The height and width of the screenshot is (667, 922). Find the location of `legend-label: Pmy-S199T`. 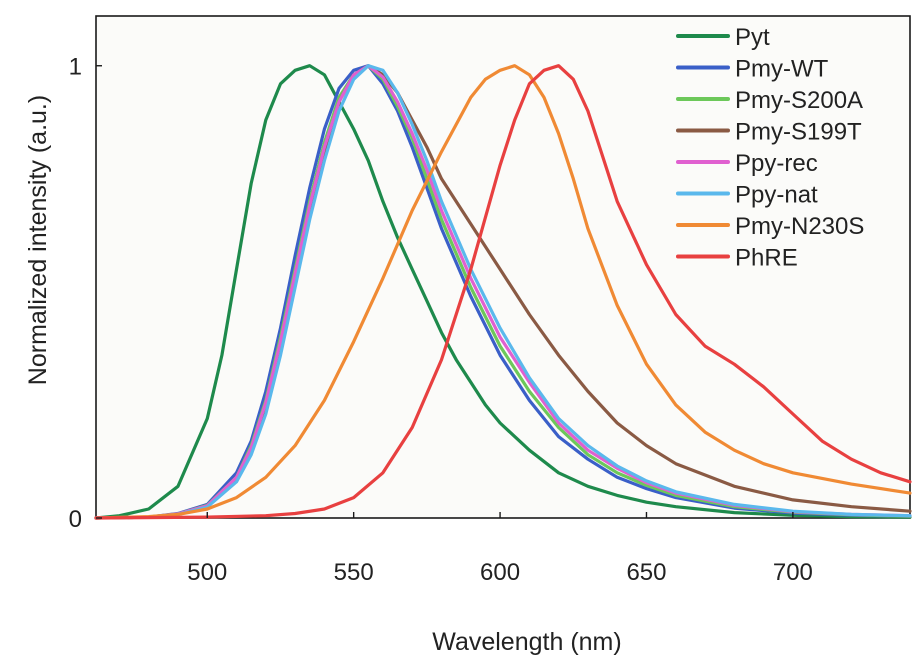

legend-label: Pmy-S199T is located at coordinates (798, 132).